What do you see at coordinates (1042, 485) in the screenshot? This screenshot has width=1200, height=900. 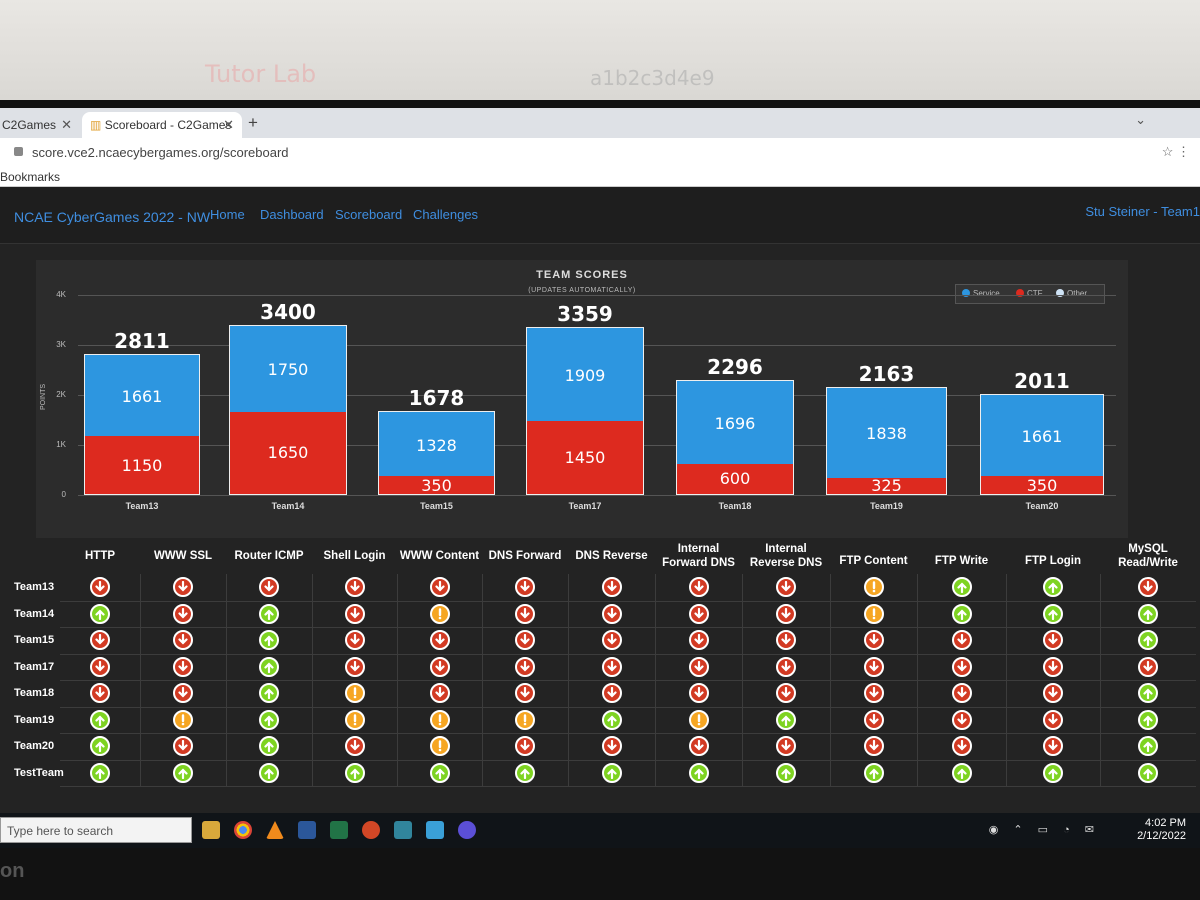 I see `bar-segment-ctf: 350` at bounding box center [1042, 485].